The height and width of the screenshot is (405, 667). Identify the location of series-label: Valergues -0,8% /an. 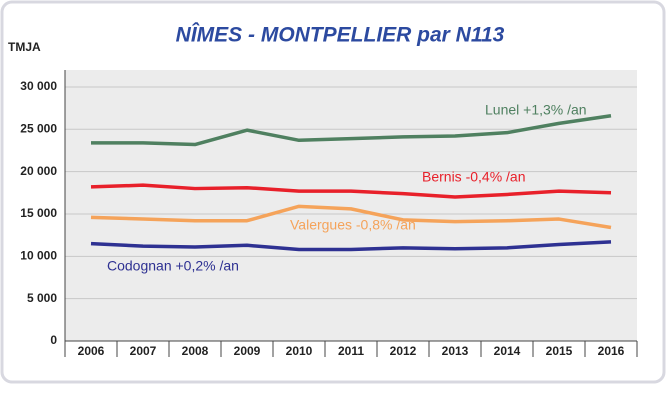
(353, 225).